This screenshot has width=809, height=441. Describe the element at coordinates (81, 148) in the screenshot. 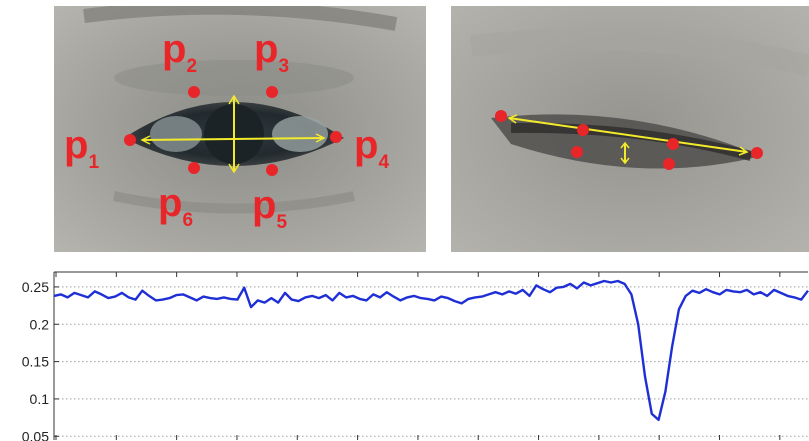

I see `landmark-label-p1: p1` at that location.